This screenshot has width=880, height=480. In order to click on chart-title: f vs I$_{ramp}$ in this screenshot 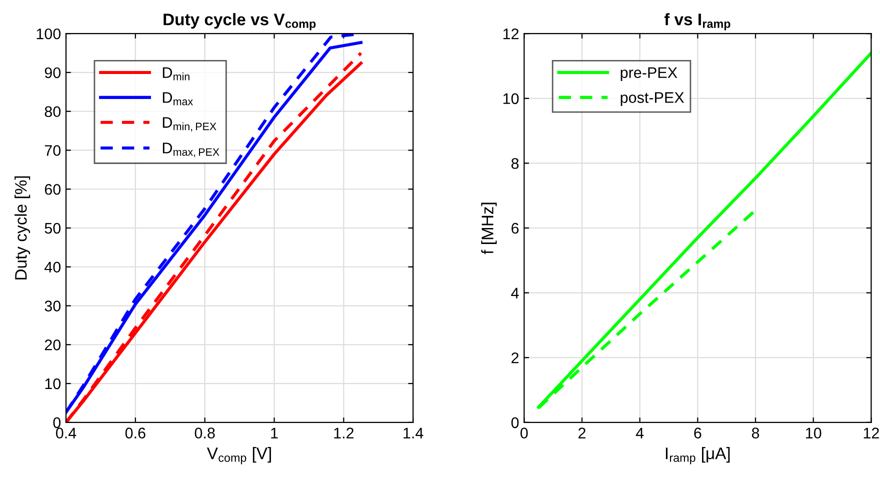, I will do `click(697, 21)`.